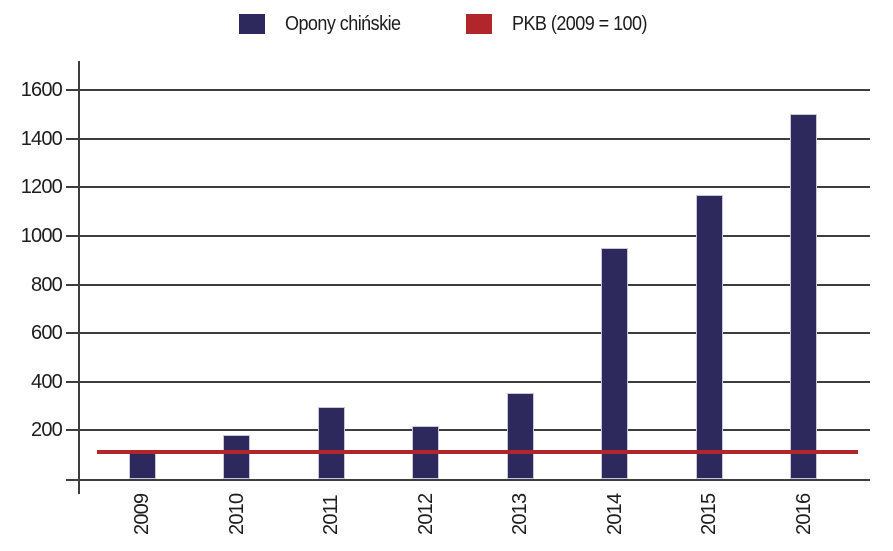 The width and height of the screenshot is (893, 551). I want to click on x-axis-tick-label-2014: 2014, so click(615, 514).